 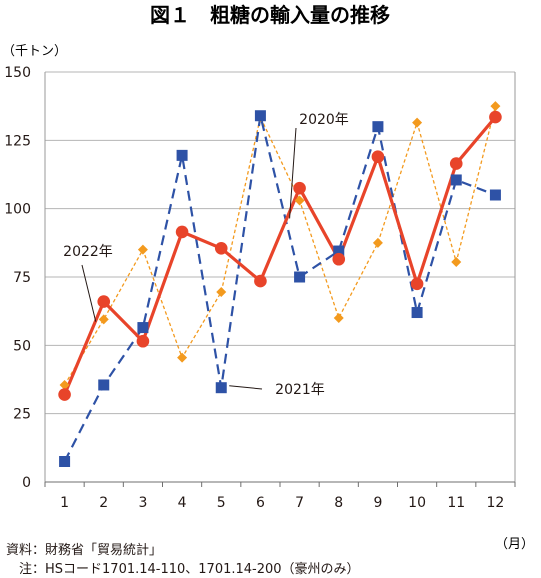 I want to click on x-tick-label: 5, so click(x=221, y=503).